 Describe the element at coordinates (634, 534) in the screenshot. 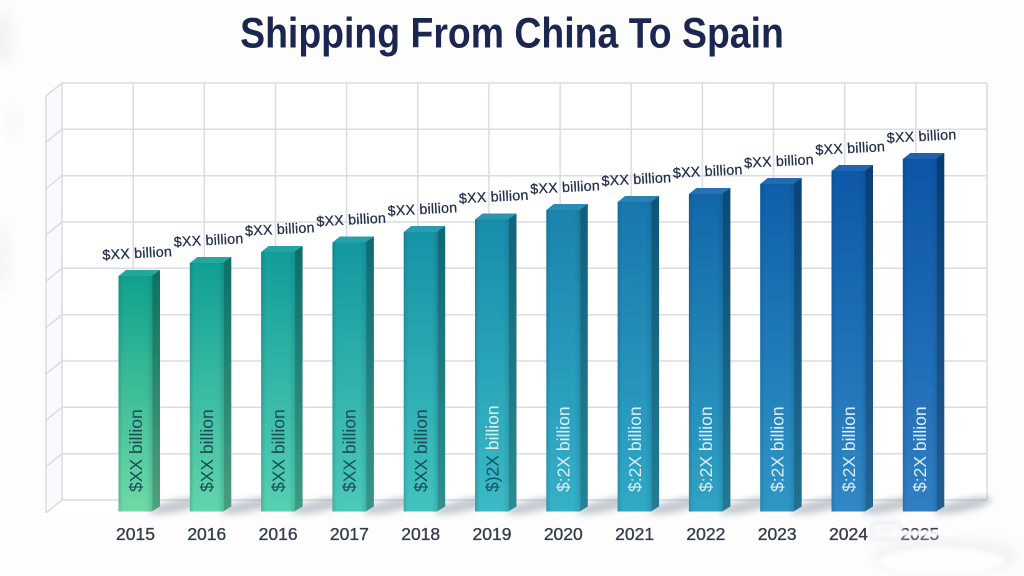

I see `svg-text: 2021` at that location.